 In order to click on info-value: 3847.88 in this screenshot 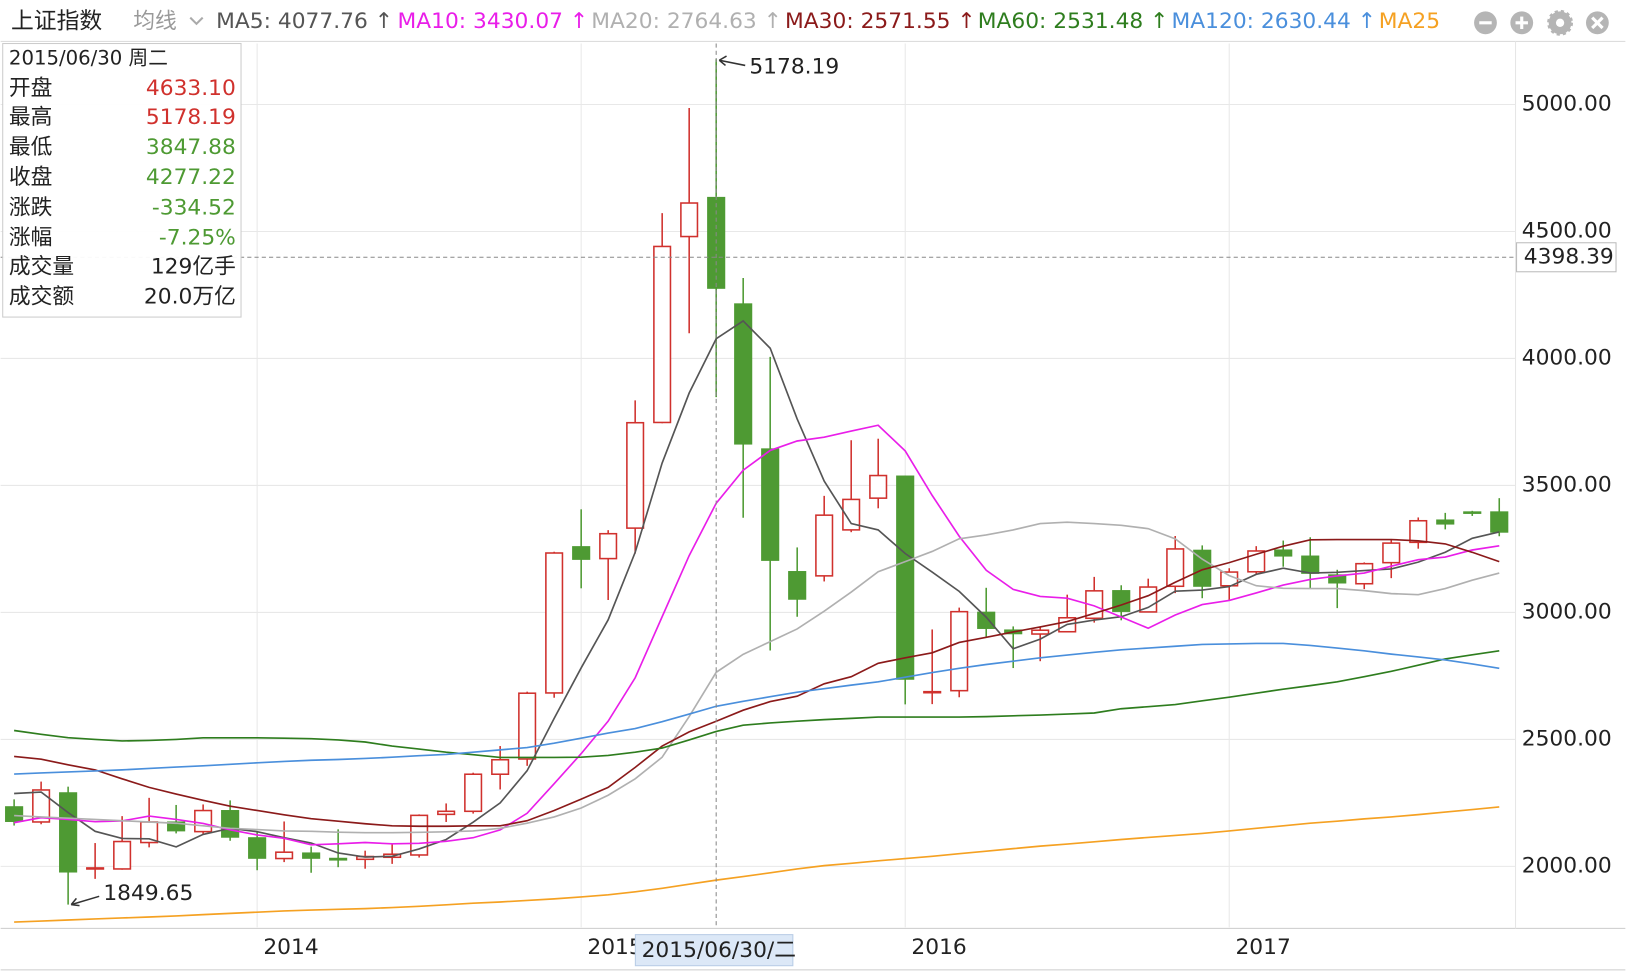, I will do `click(191, 147)`.